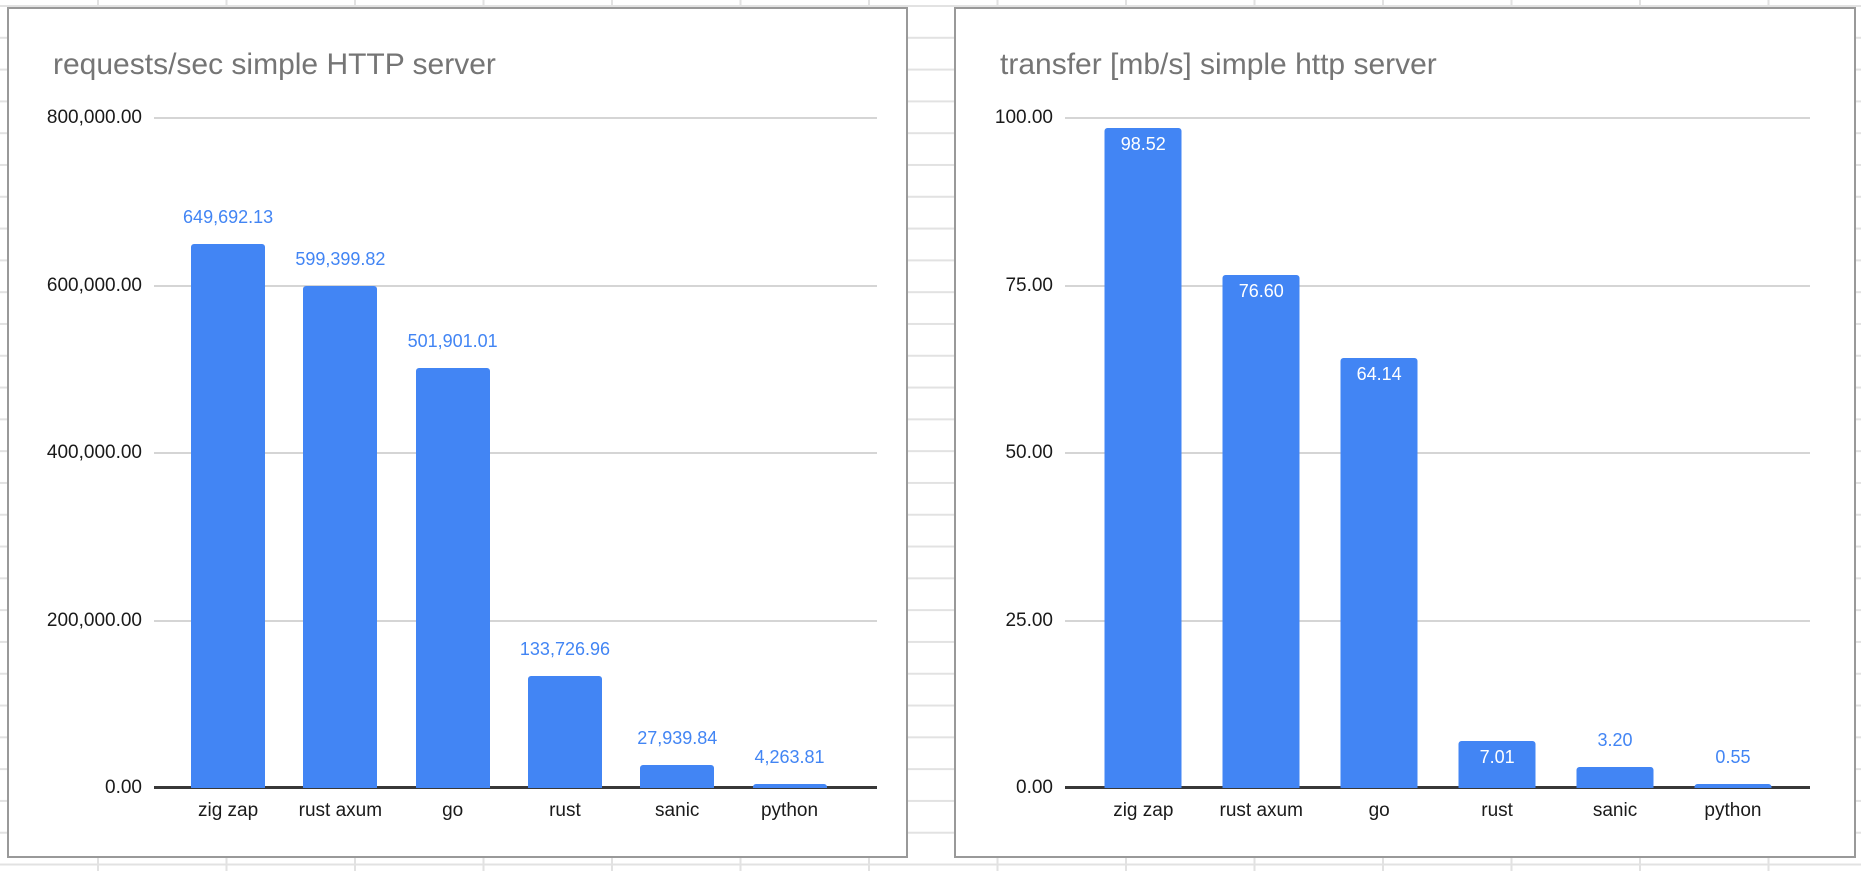 The width and height of the screenshot is (1861, 871). What do you see at coordinates (340, 259) in the screenshot?
I see `bar-value-label: 599,399.82` at bounding box center [340, 259].